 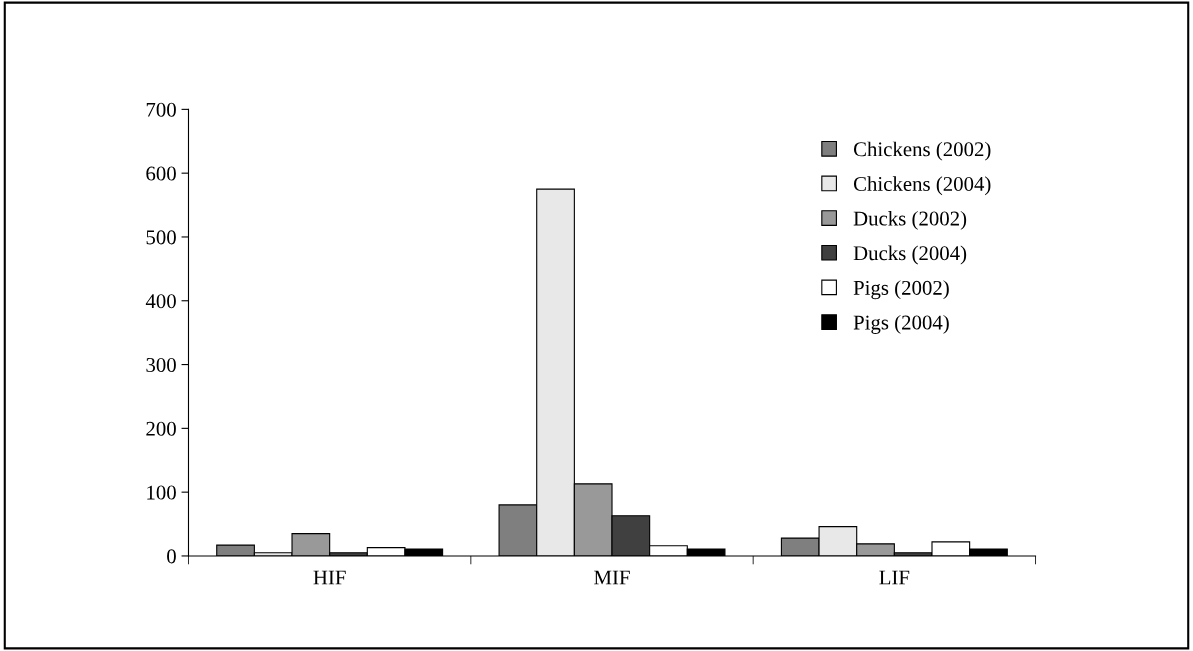 What do you see at coordinates (922, 186) in the screenshot?
I see `legend-label: Chickens (2004)` at bounding box center [922, 186].